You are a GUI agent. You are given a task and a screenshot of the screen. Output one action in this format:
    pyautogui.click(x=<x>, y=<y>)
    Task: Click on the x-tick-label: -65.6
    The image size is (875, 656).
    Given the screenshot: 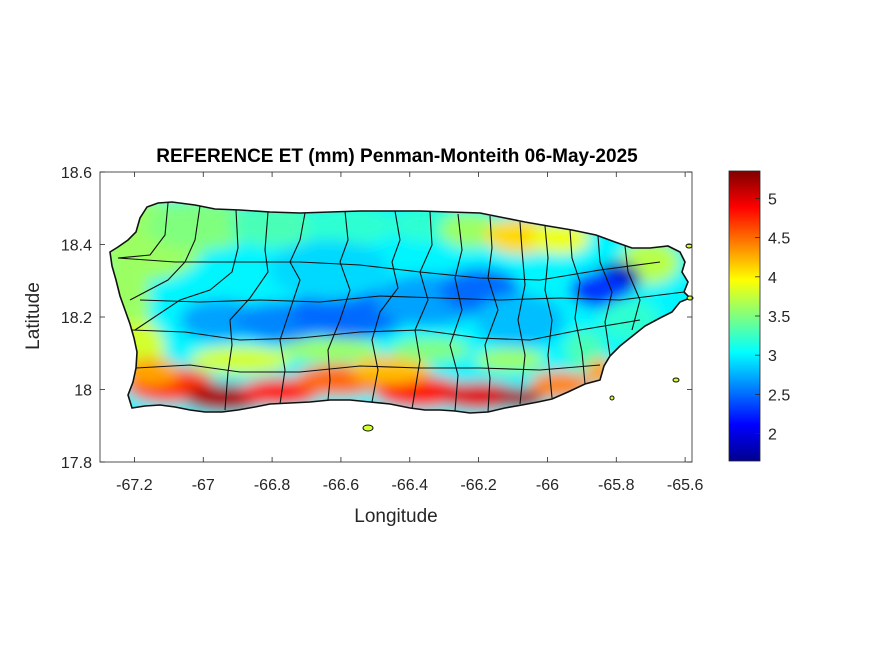 What is the action you would take?
    pyautogui.click(x=685, y=485)
    